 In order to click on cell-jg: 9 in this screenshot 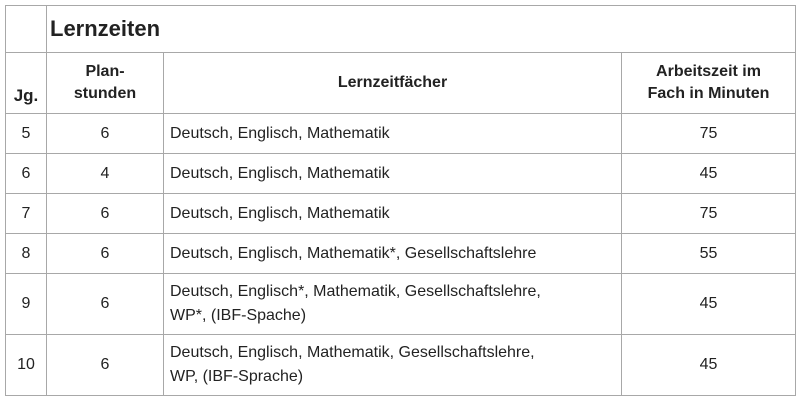, I will do `click(26, 304)`.